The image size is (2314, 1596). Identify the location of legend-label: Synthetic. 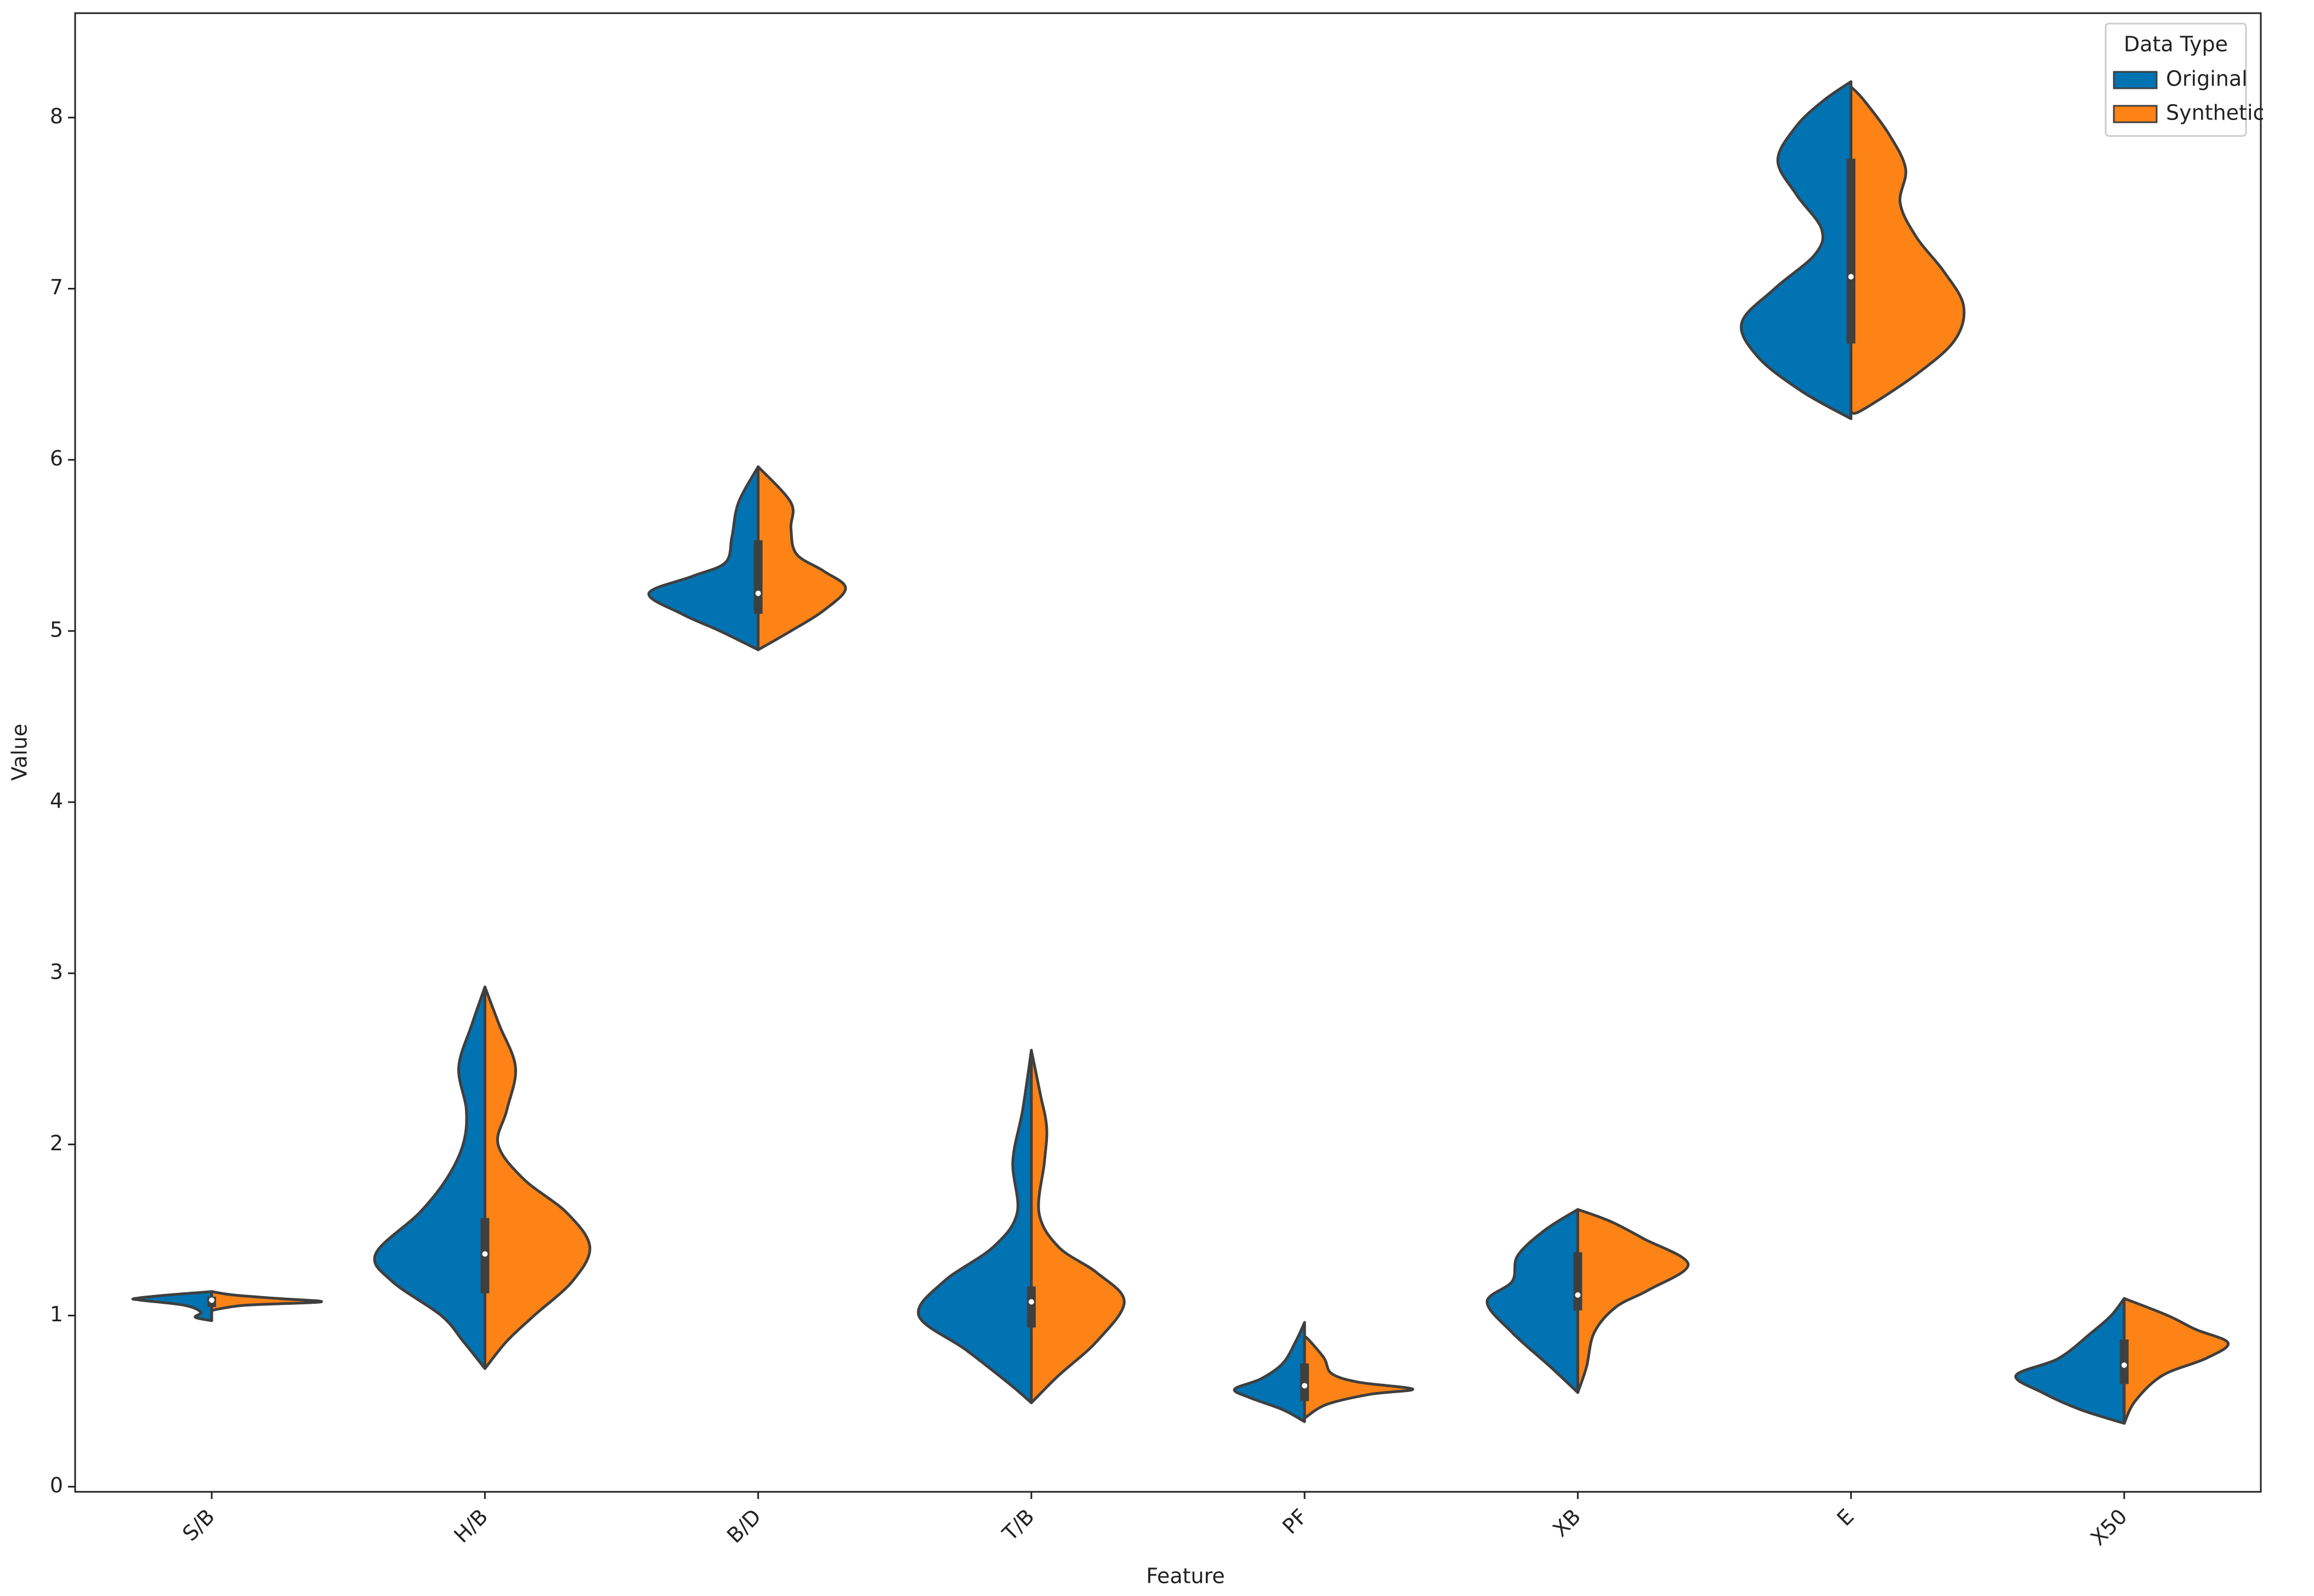
(2215, 113).